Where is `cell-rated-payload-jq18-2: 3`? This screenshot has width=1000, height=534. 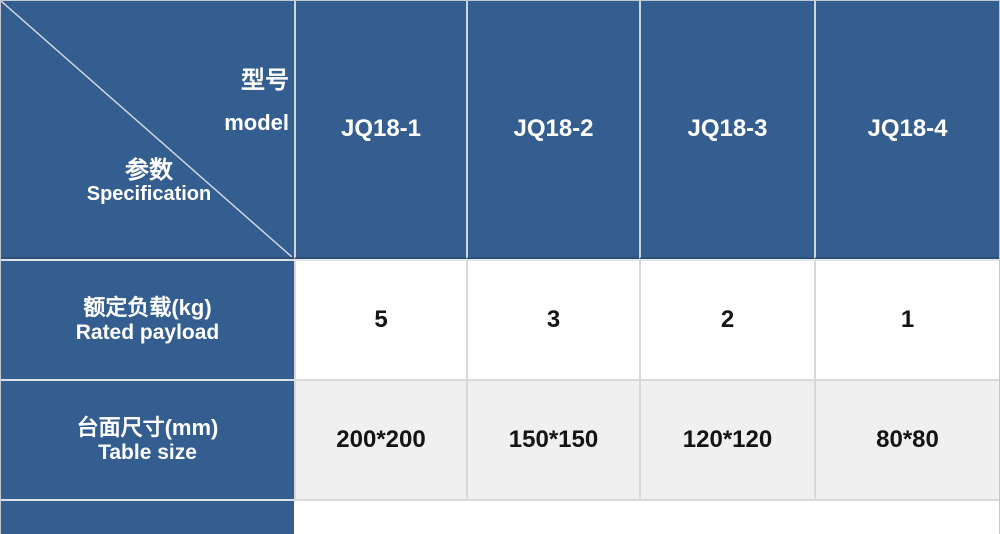 cell-rated-payload-jq18-2: 3 is located at coordinates (552, 319).